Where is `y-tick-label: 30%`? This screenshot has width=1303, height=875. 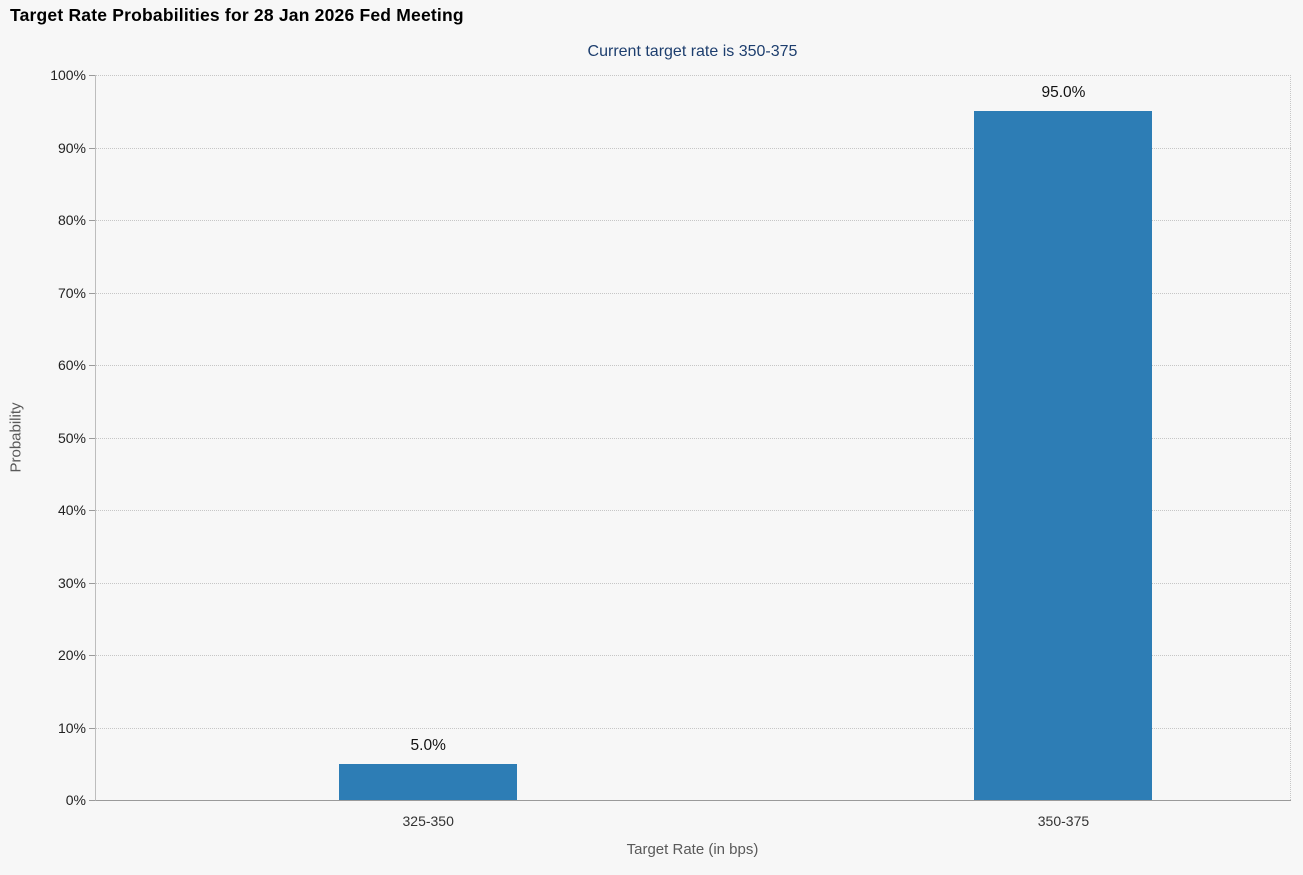 y-tick-label: 30% is located at coordinates (71, 582).